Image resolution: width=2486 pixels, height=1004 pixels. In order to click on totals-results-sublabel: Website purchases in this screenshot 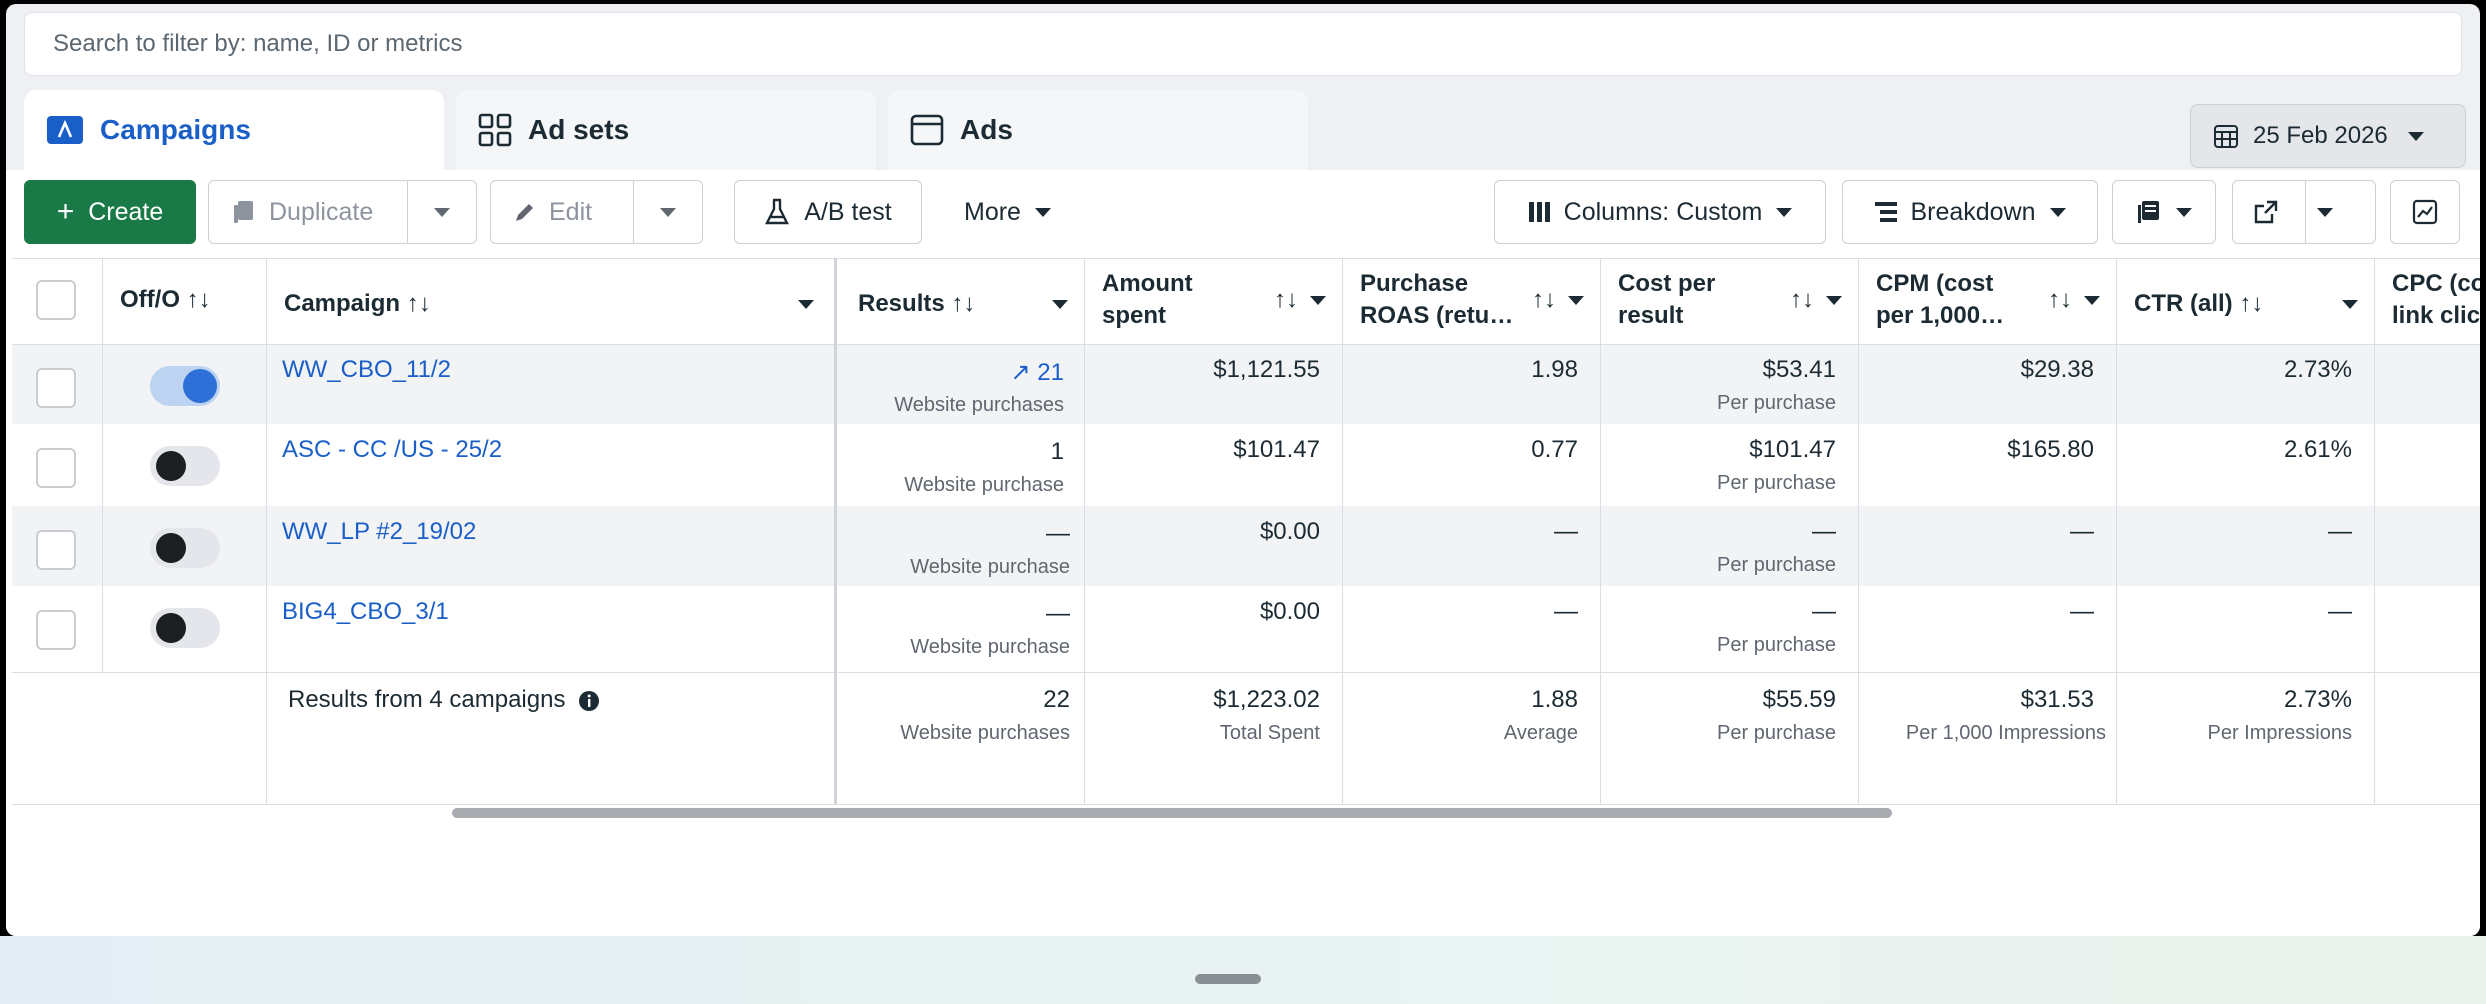, I will do `click(985, 733)`.